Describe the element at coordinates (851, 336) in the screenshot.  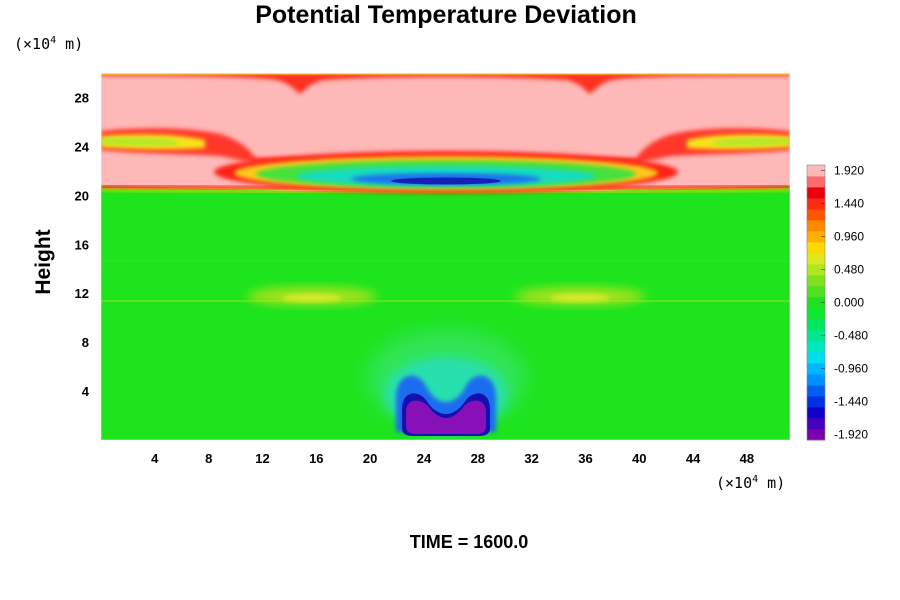
I see `colorbar-tick-label: -0.480` at that location.